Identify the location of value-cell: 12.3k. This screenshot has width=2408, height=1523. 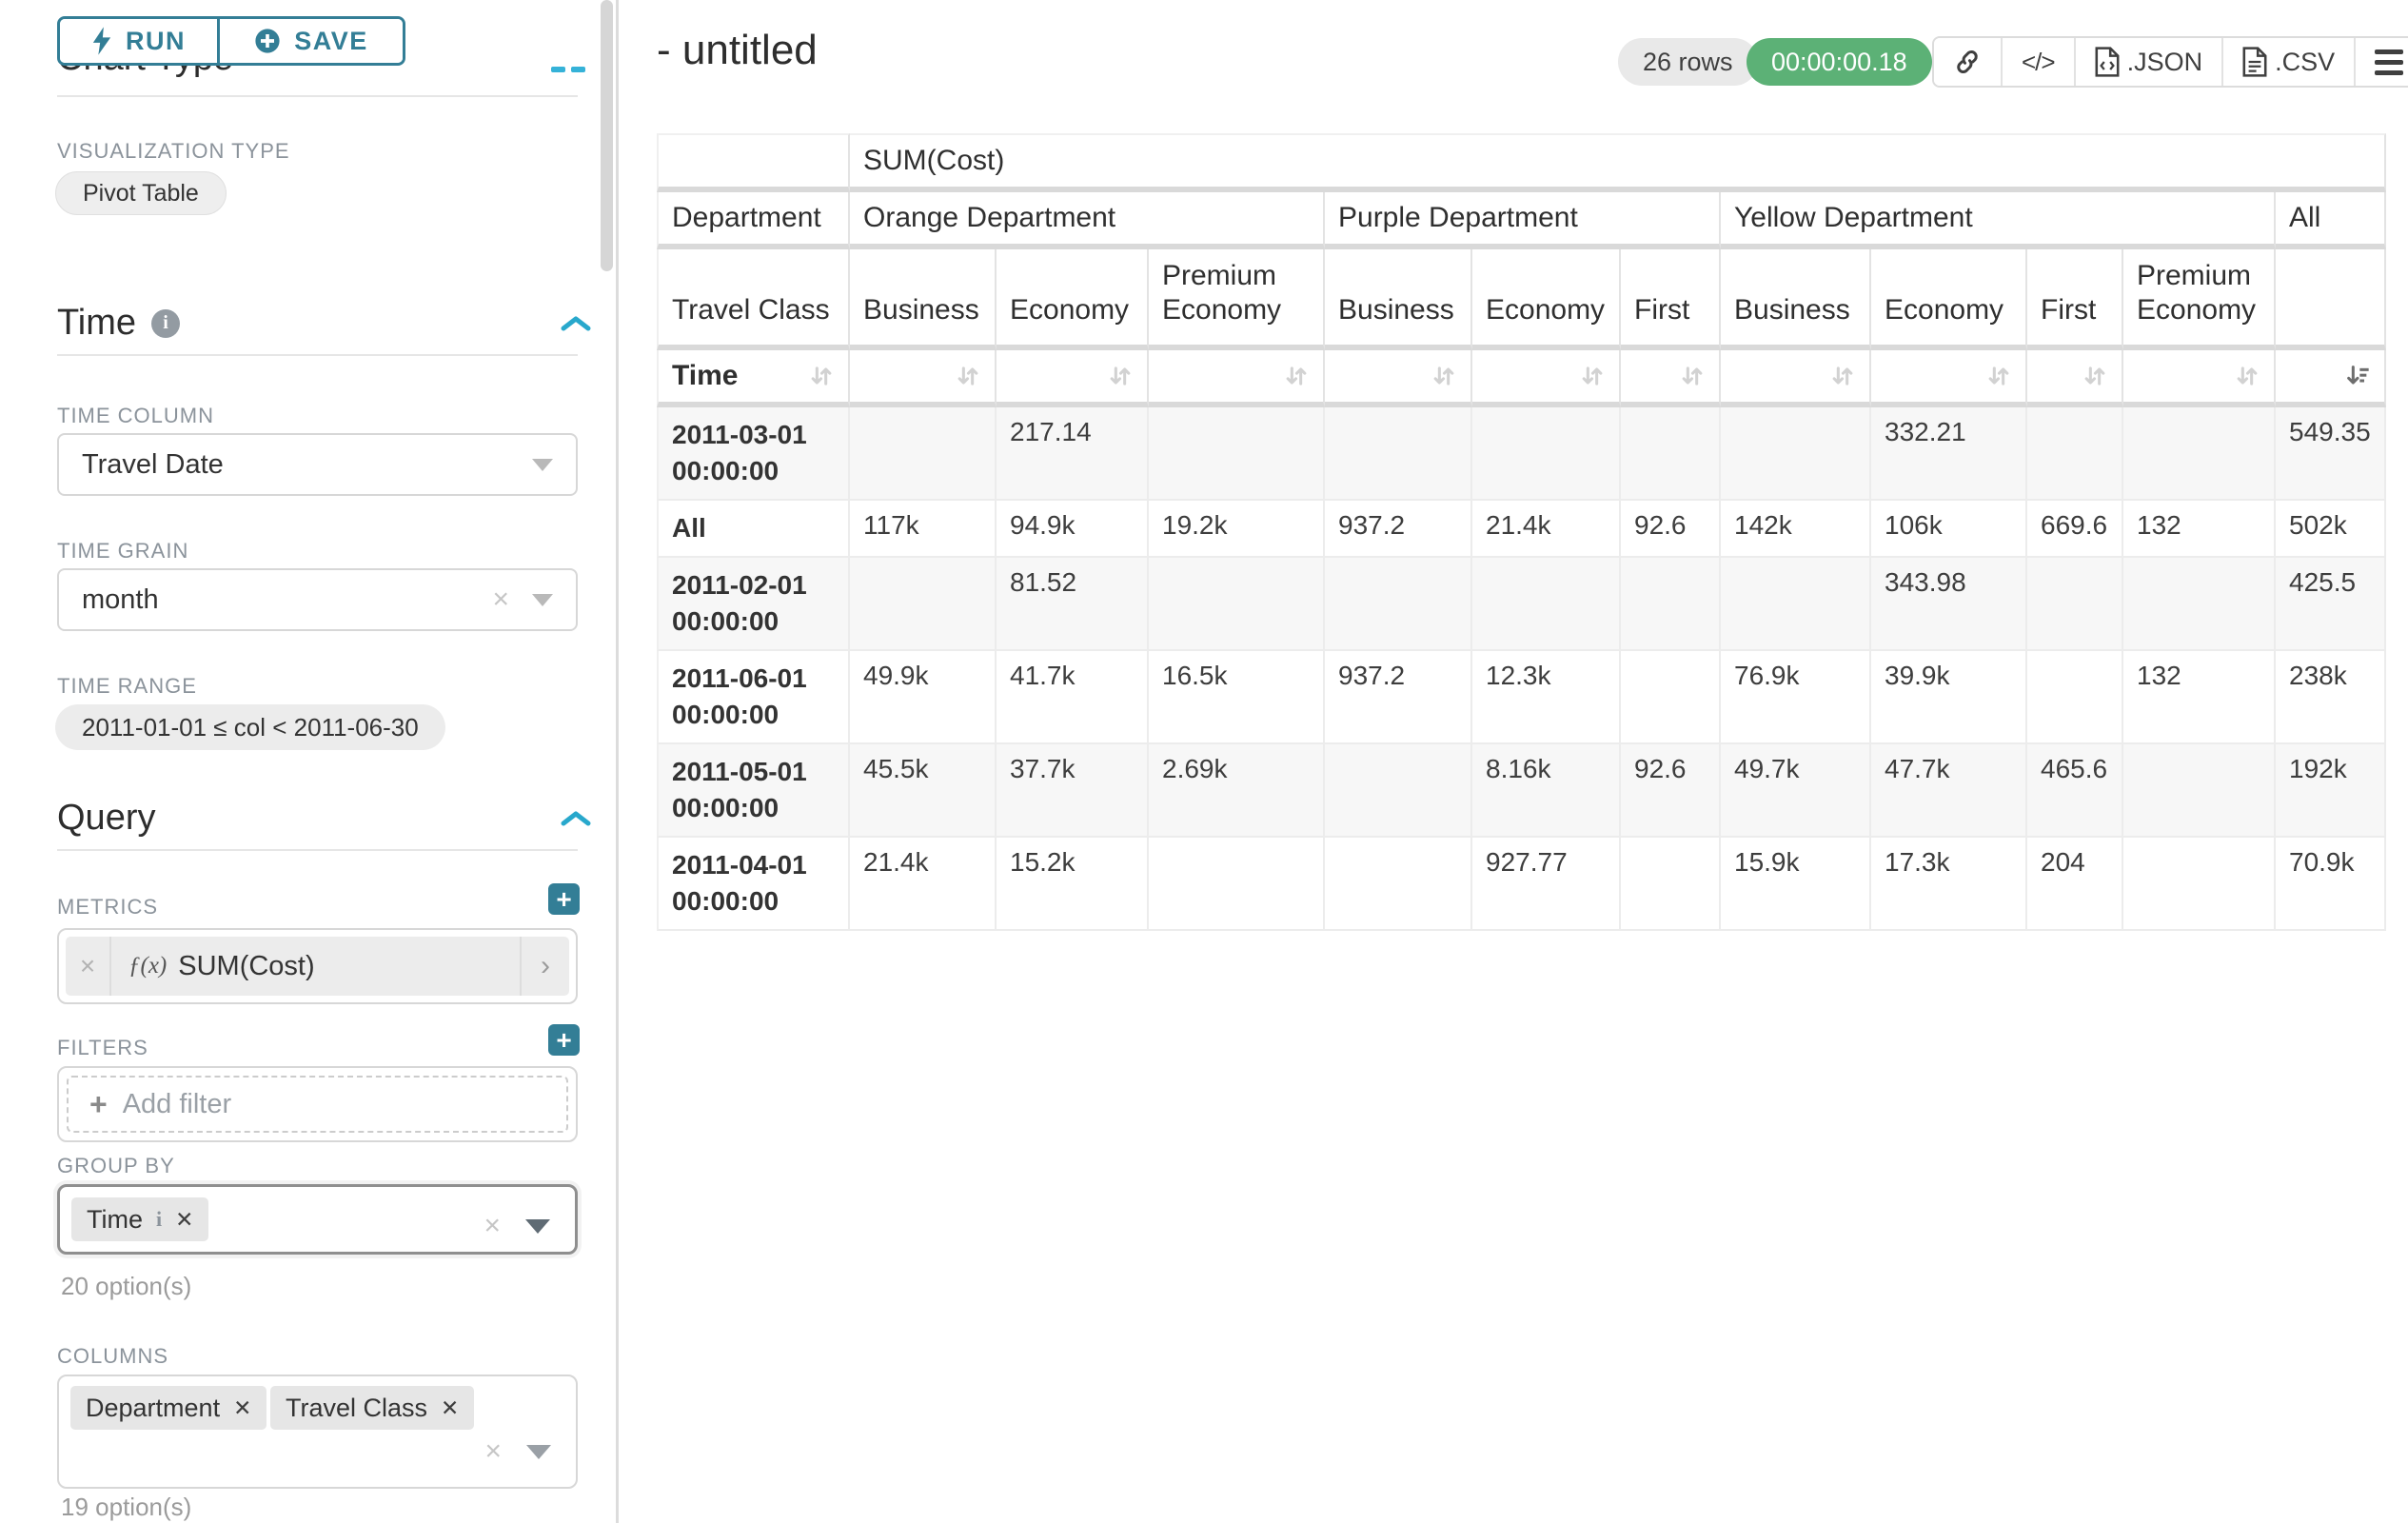
(1546, 697).